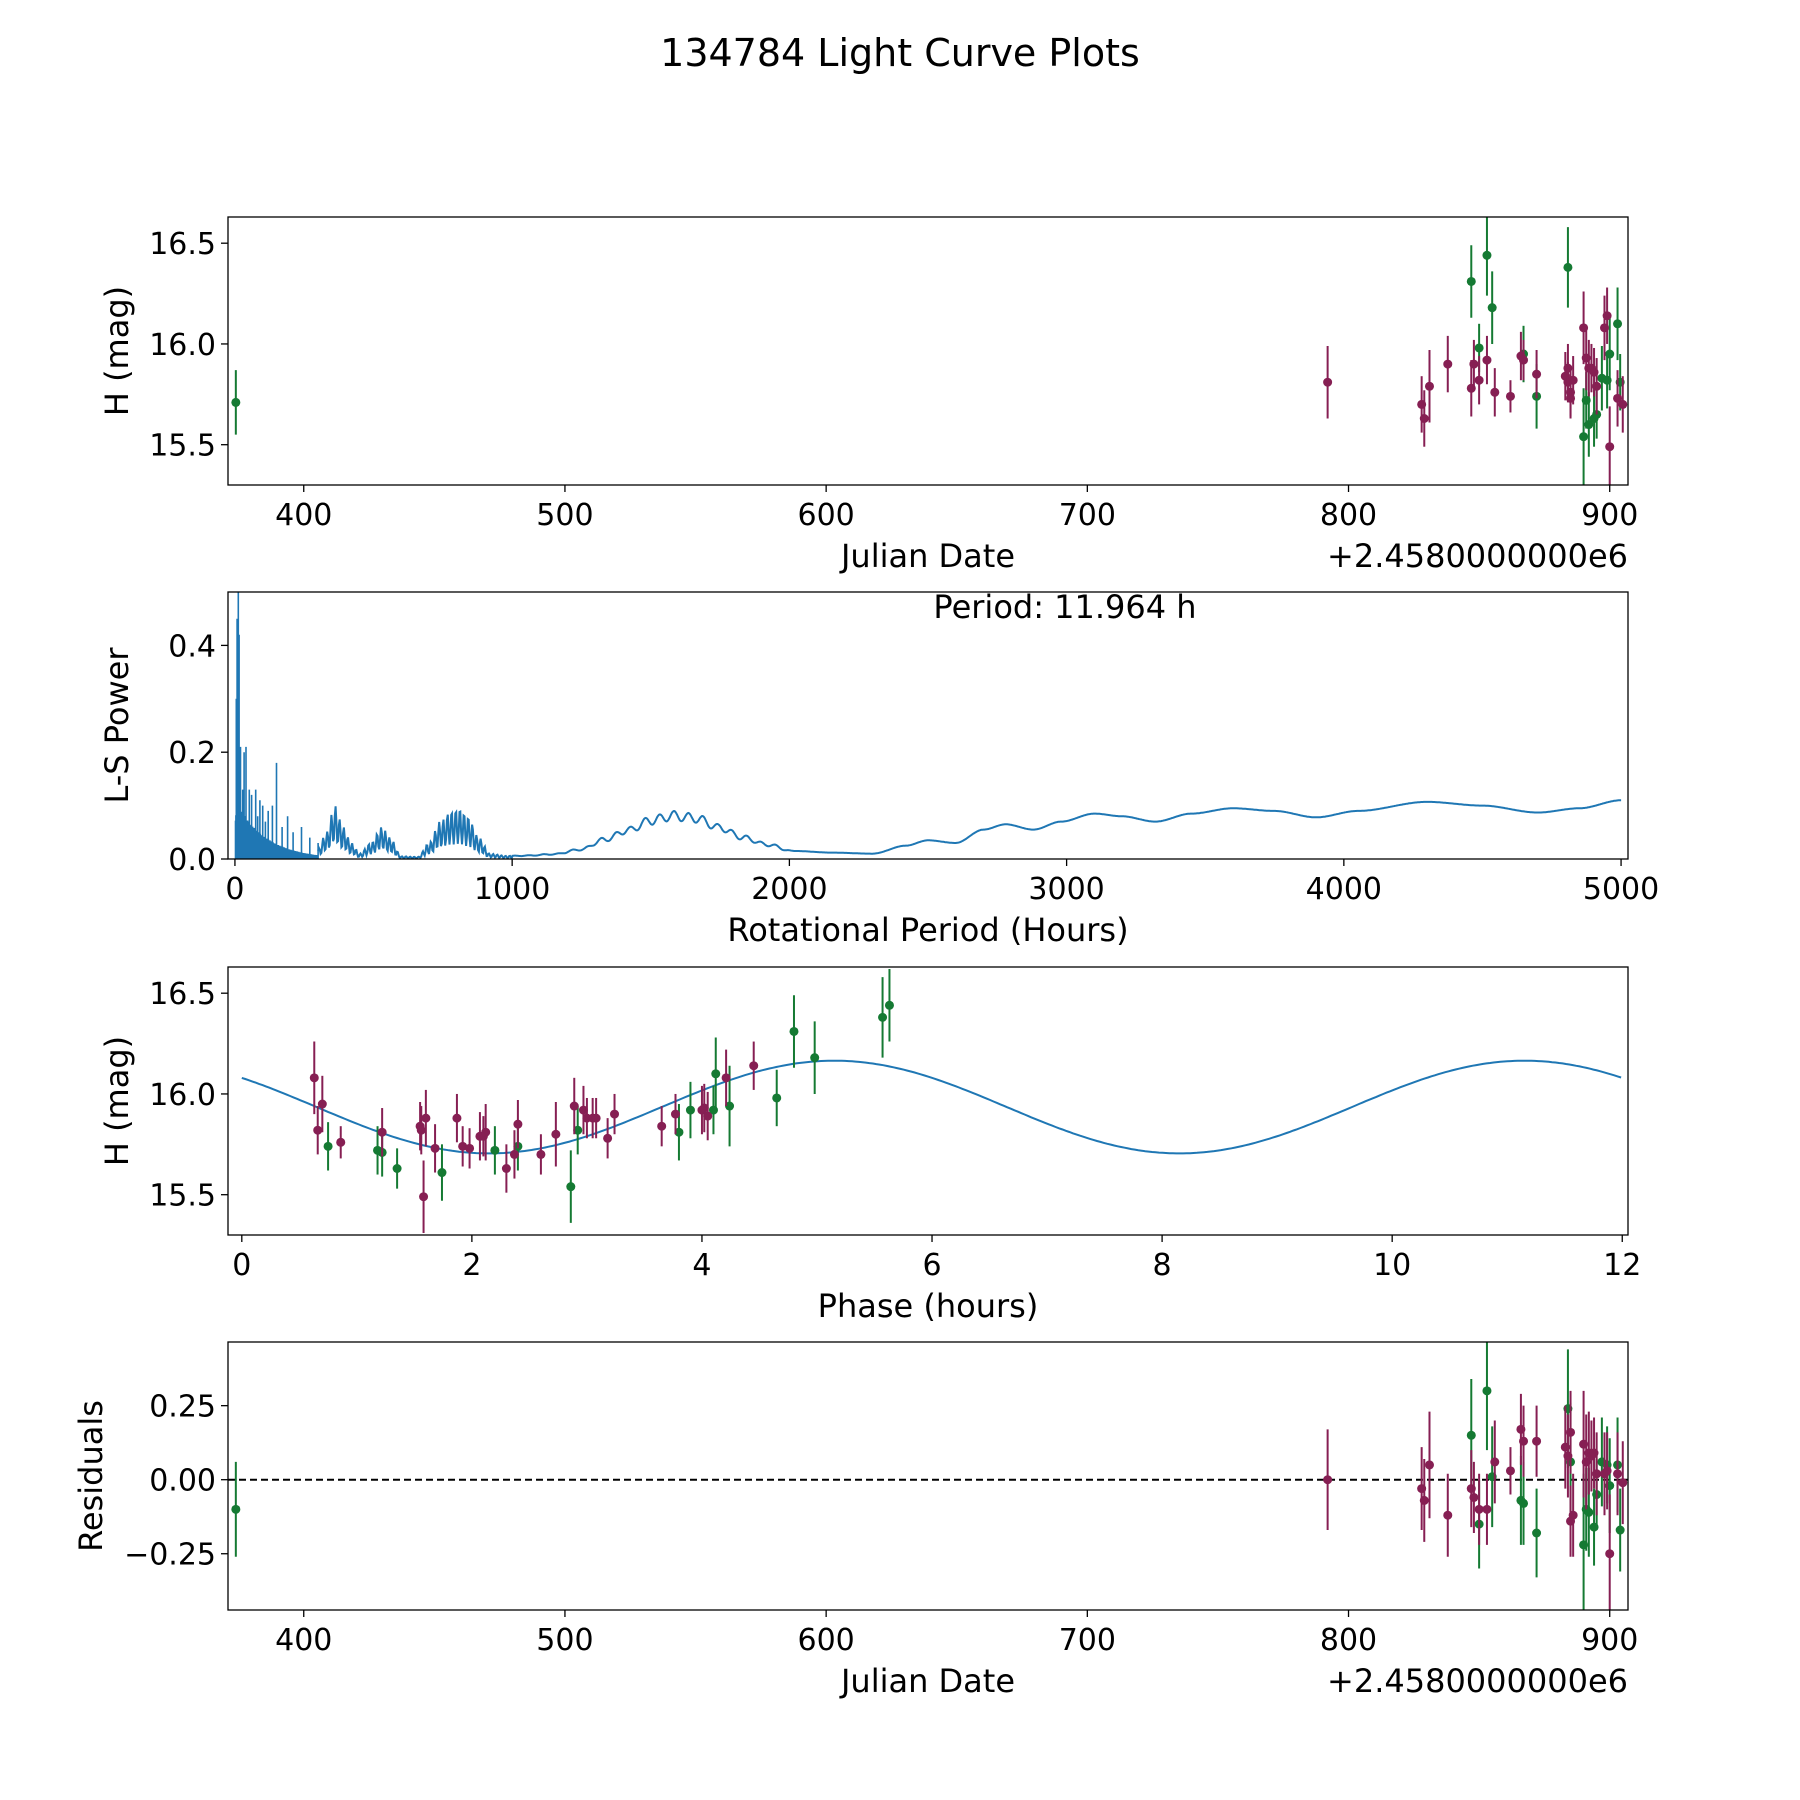 The width and height of the screenshot is (1800, 1800). What do you see at coordinates (1066, 889) in the screenshot?
I see `x-tick-label: 3000` at bounding box center [1066, 889].